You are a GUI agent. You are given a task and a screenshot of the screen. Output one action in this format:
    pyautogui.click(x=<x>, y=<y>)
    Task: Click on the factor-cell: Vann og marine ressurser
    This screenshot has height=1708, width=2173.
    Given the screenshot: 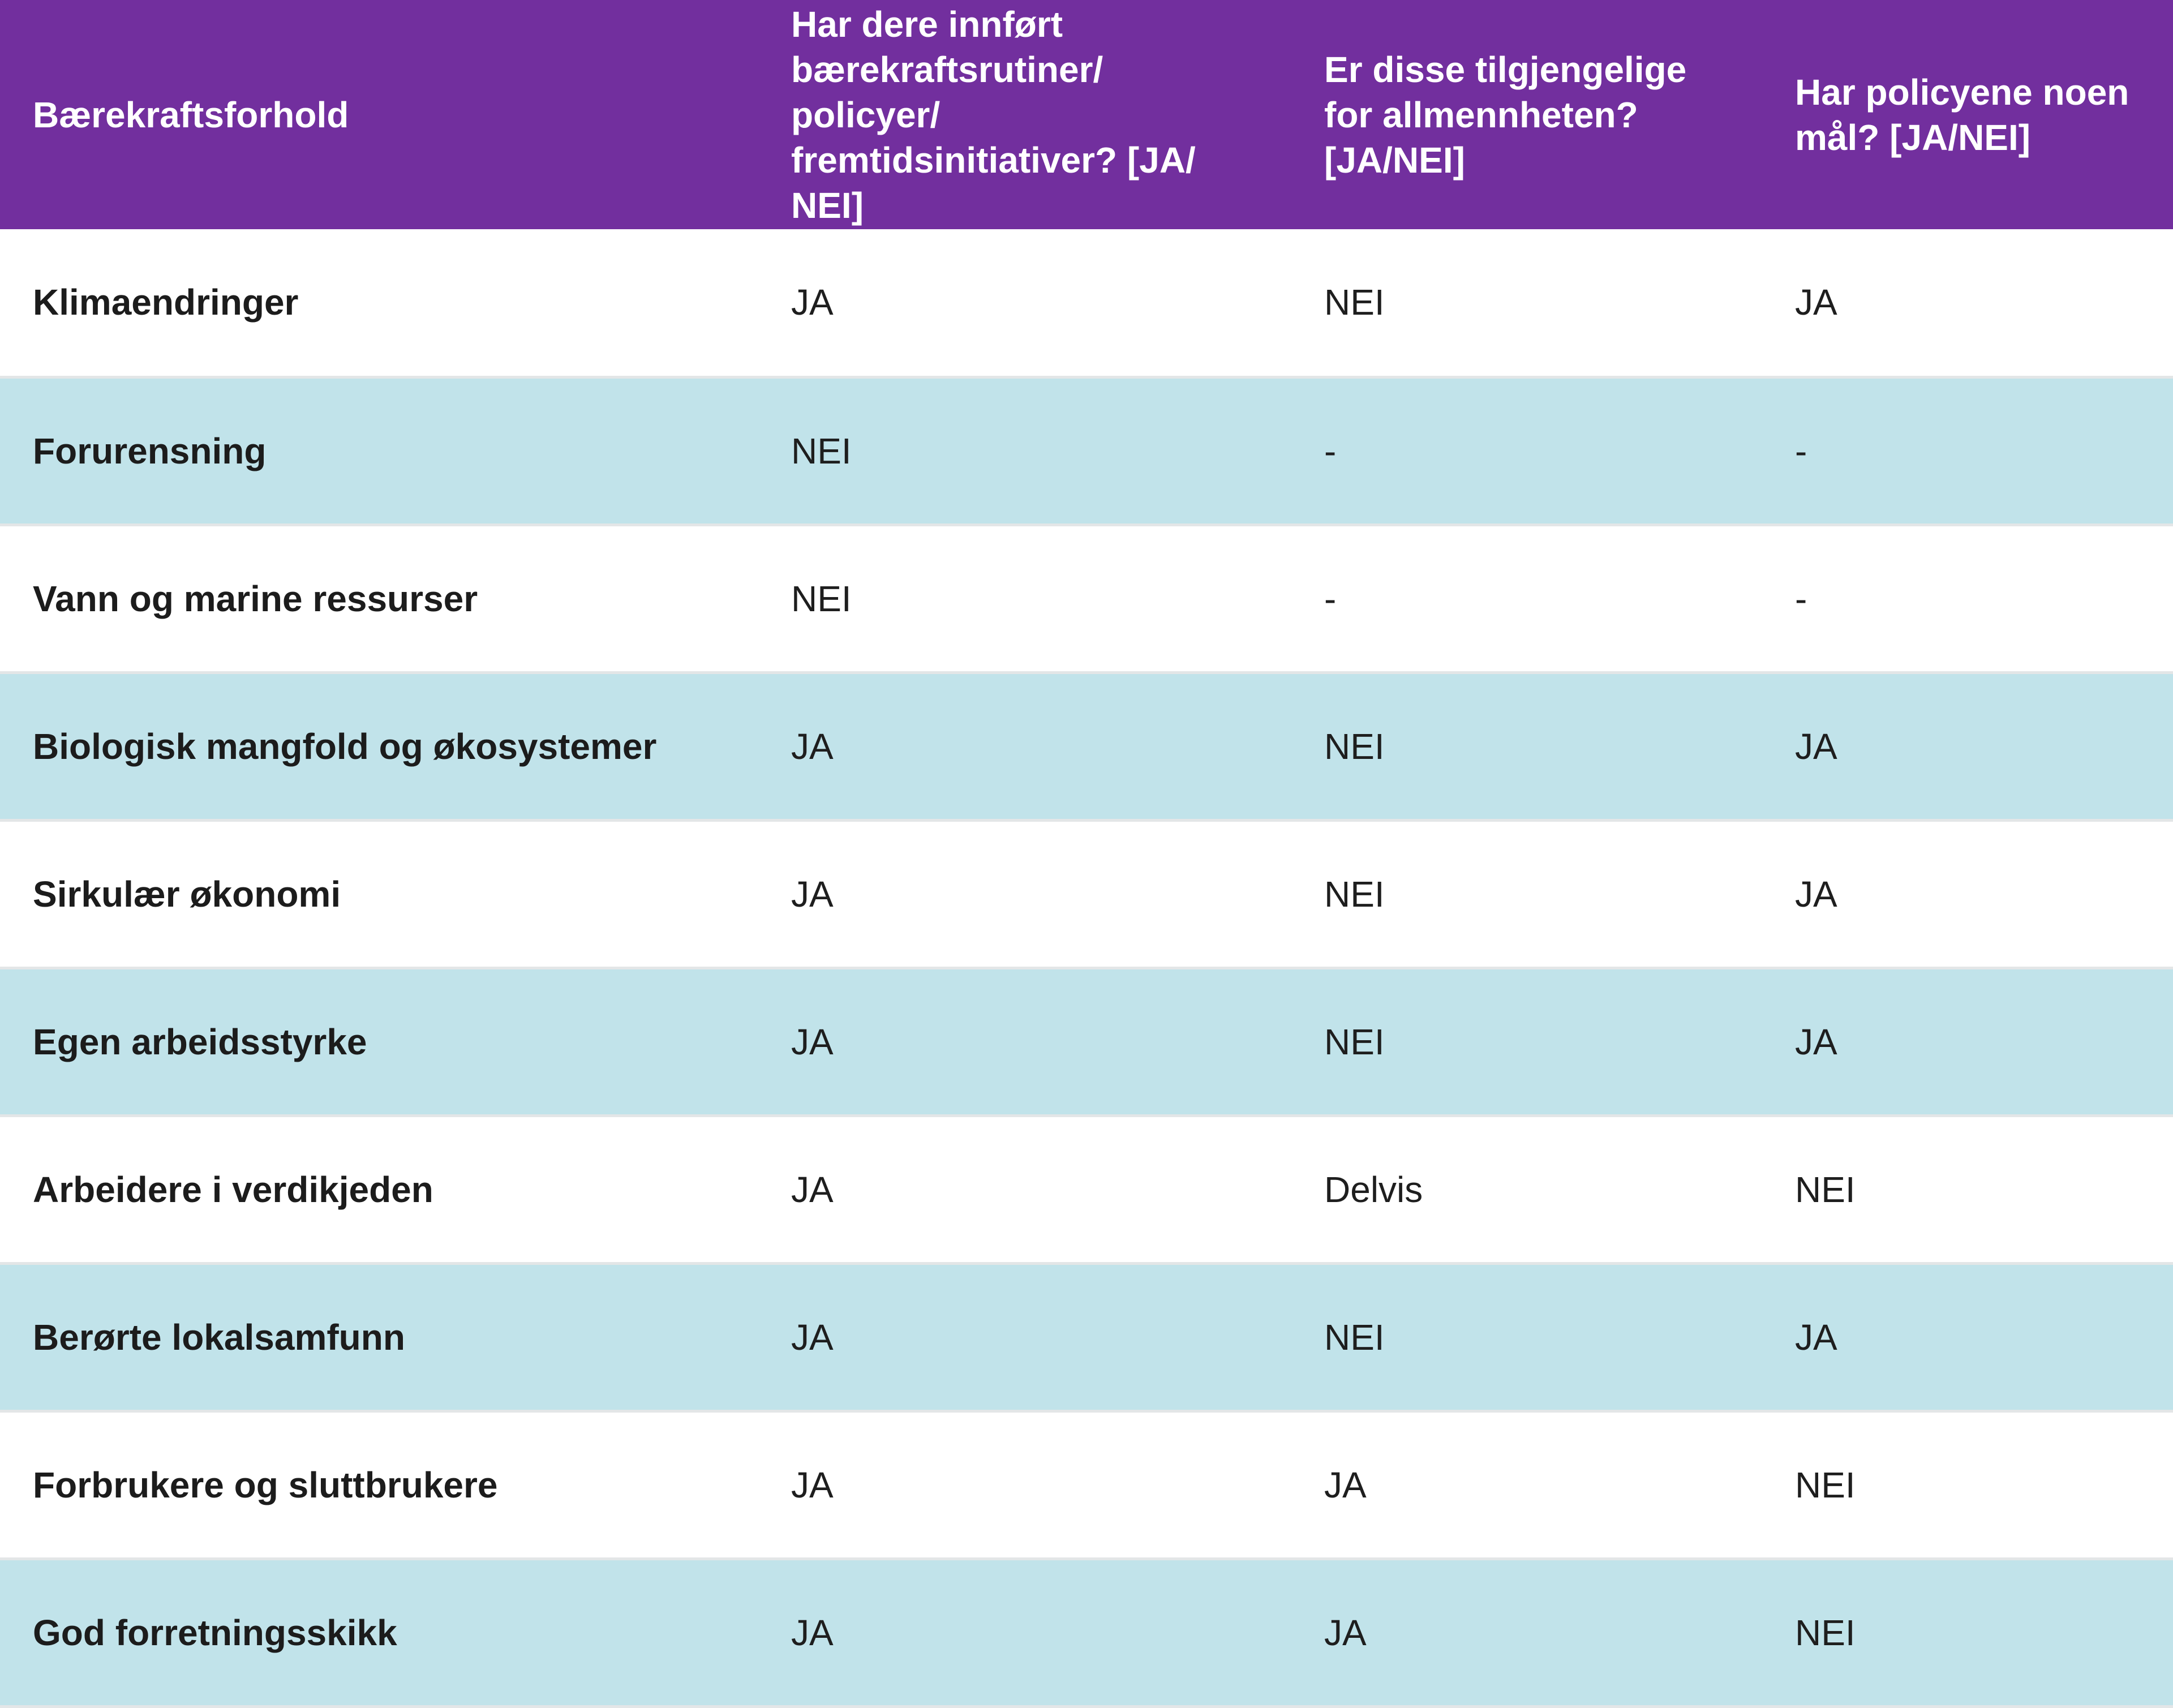 What is the action you would take?
    pyautogui.click(x=255, y=598)
    